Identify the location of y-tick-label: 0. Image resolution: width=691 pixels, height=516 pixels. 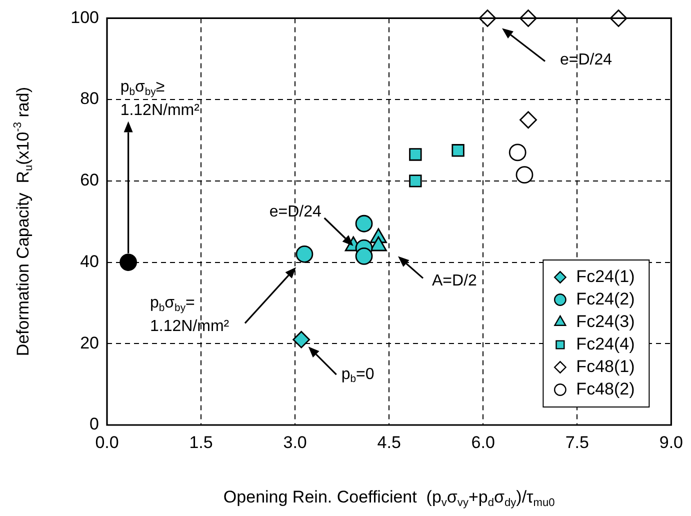
(94, 424).